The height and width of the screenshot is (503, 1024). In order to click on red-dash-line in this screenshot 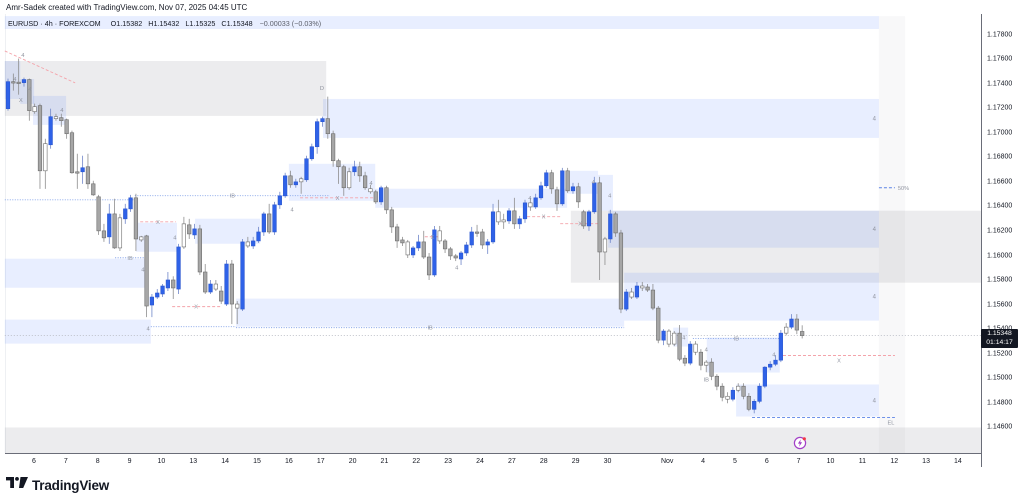, I will do `click(40, 67)`.